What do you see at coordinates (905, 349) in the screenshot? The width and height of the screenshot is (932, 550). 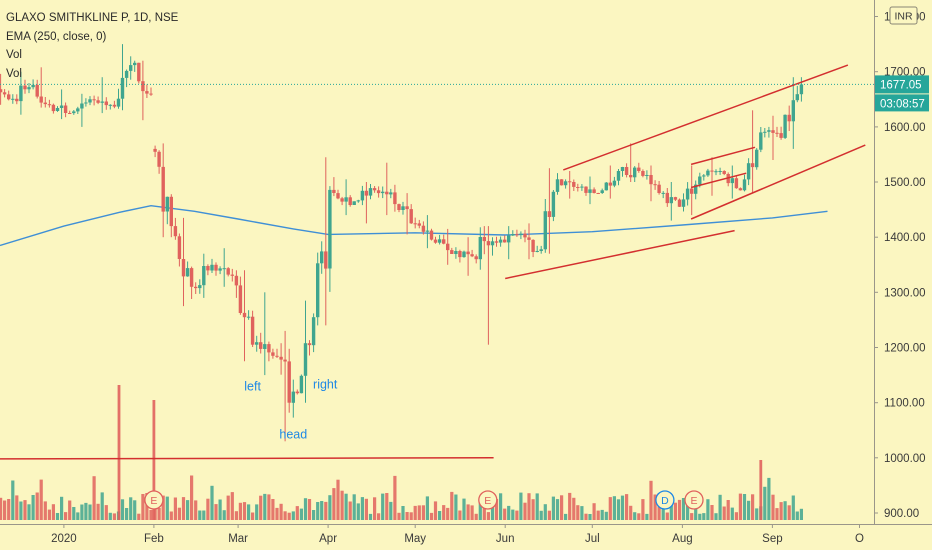 I see `price-tick-label: 1200.00` at bounding box center [905, 349].